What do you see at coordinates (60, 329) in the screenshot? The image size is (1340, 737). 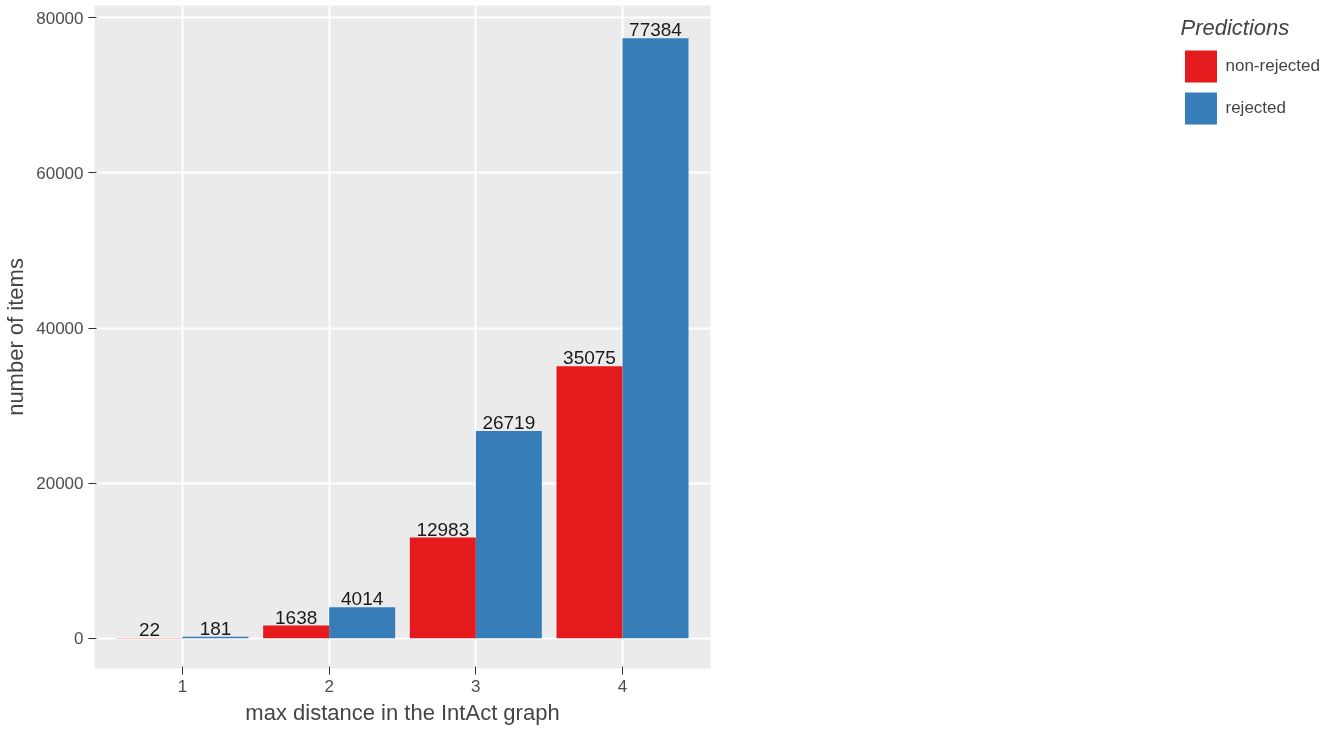 I see `y-tick-label: 40000` at bounding box center [60, 329].